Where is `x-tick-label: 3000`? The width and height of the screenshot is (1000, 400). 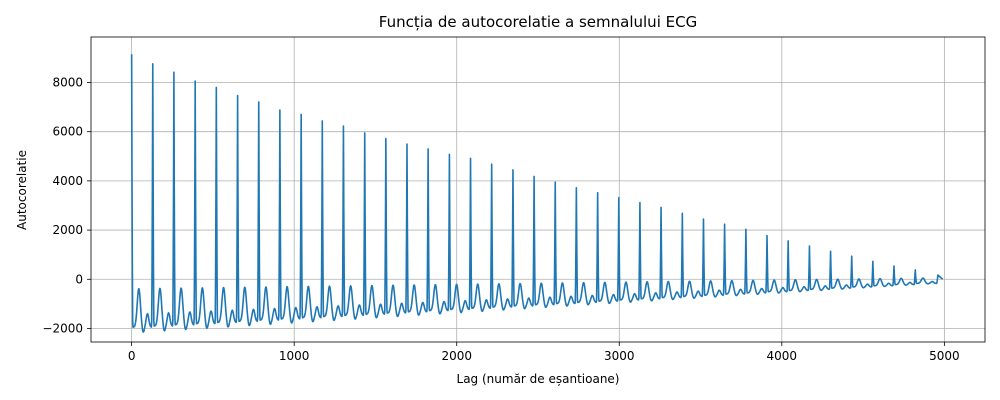 x-tick-label: 3000 is located at coordinates (619, 356).